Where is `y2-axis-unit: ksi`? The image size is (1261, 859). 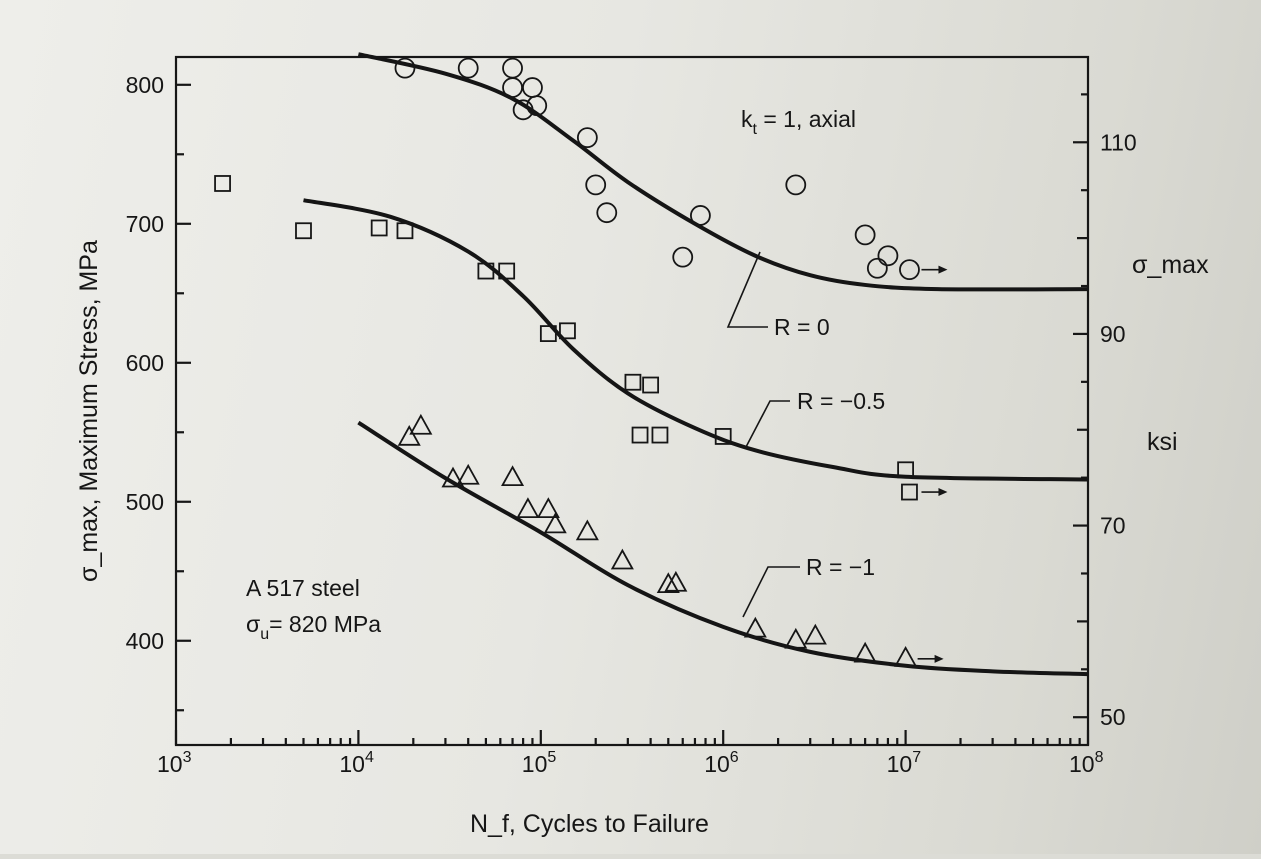
y2-axis-unit: ksi is located at coordinates (1162, 442).